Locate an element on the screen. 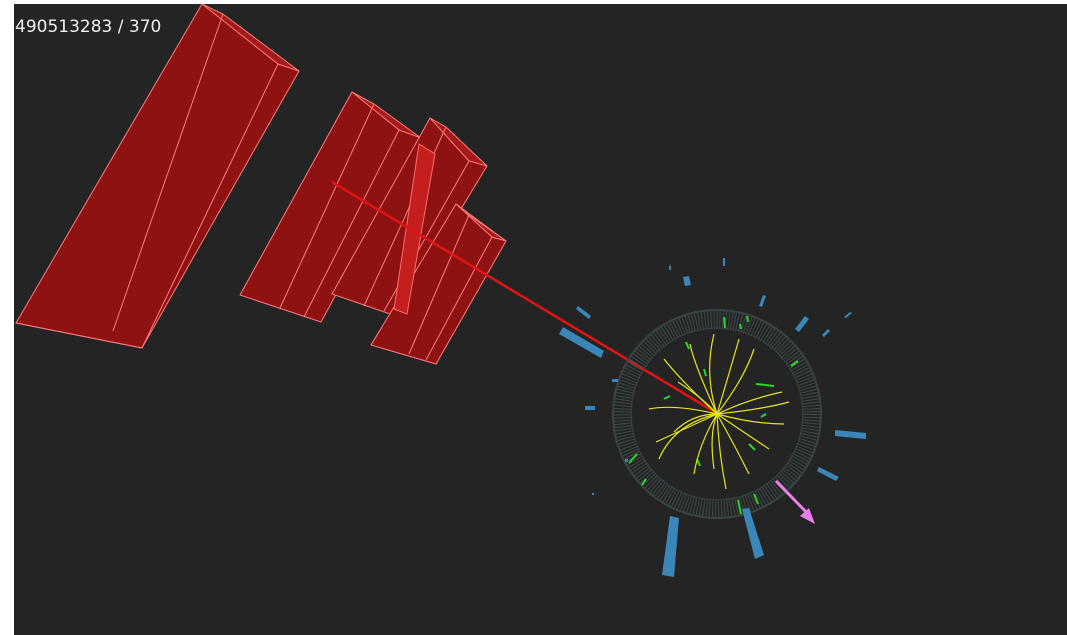  tracker-hits is located at coordinates (713, 415).